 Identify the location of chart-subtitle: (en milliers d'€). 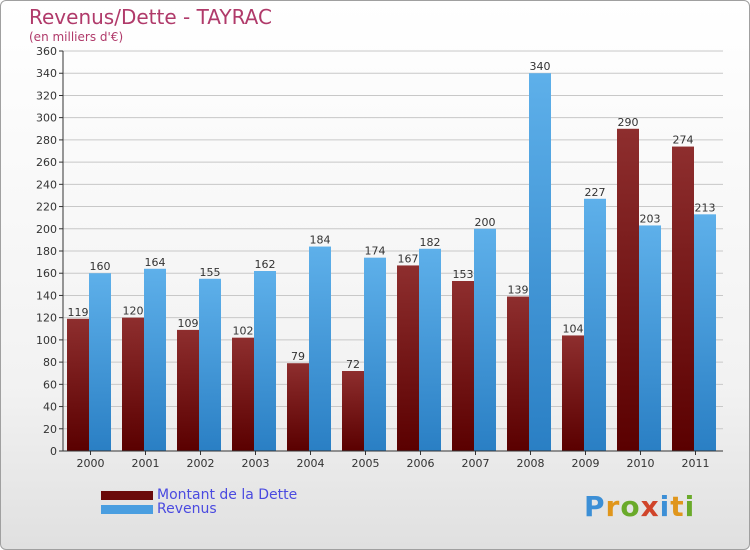
(76, 37).